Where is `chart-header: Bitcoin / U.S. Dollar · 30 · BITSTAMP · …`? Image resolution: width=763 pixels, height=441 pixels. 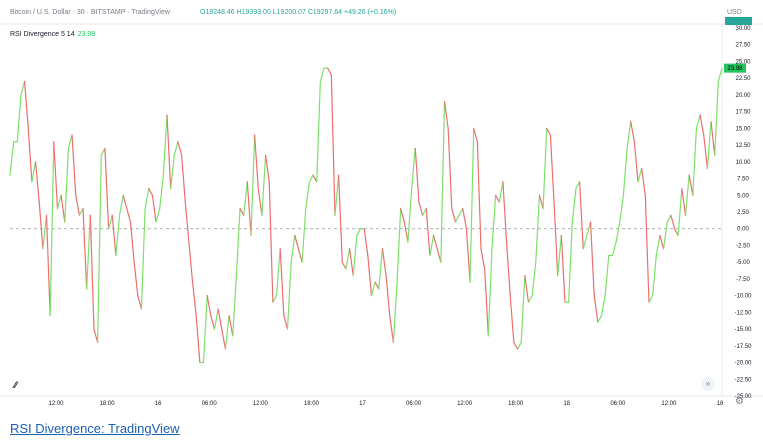
chart-header: Bitcoin / U.S. Dollar · 30 · BITSTAMP · … is located at coordinates (381, 12).